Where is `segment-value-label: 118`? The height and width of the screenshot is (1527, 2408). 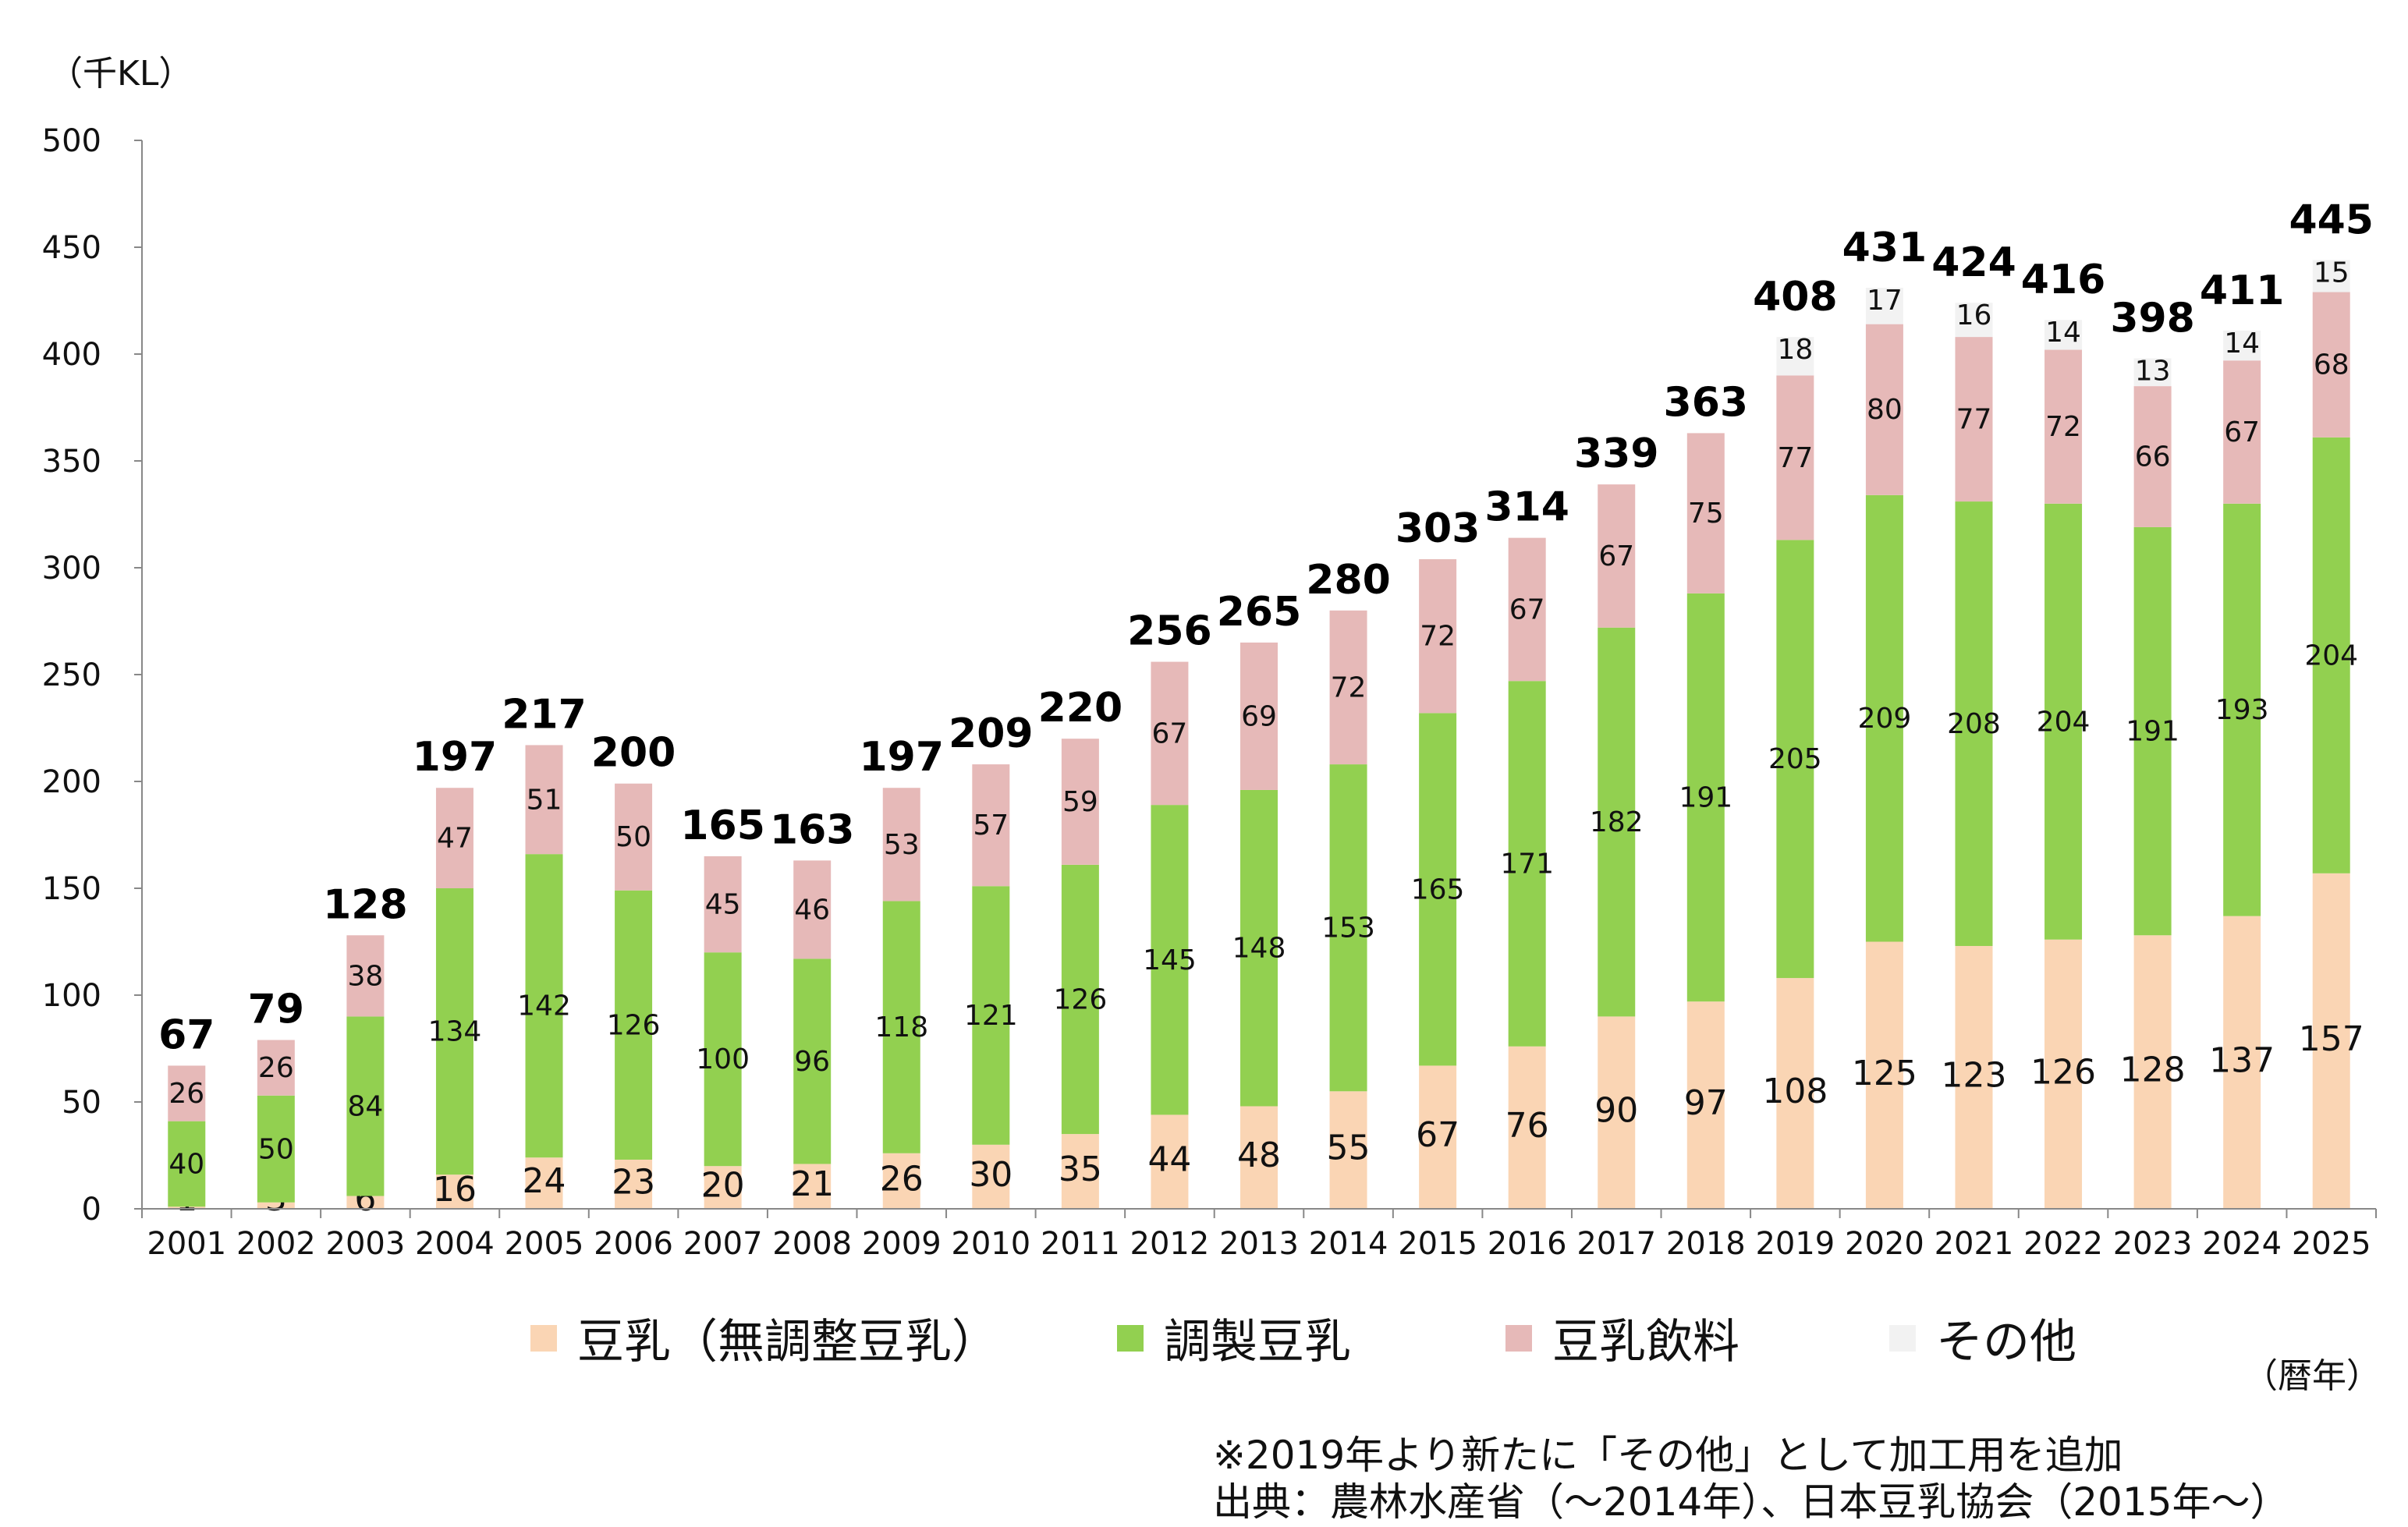 segment-value-label: 118 is located at coordinates (901, 1027).